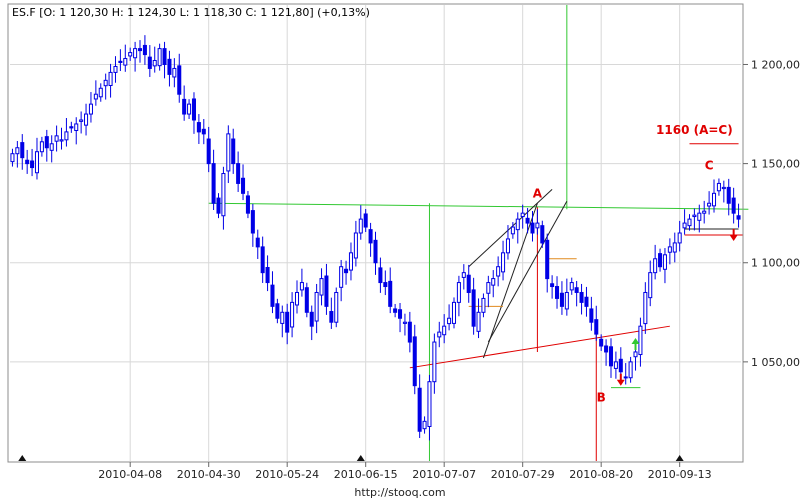 The width and height of the screenshot is (800, 500). Describe the element at coordinates (399, 492) in the screenshot. I see `source-link: http://stooq.com` at that location.